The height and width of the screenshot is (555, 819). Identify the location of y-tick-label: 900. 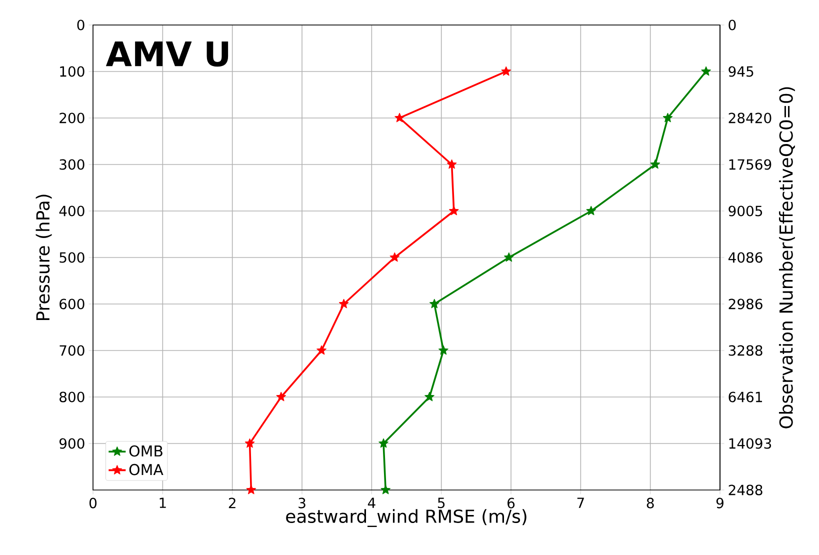
(71, 443).